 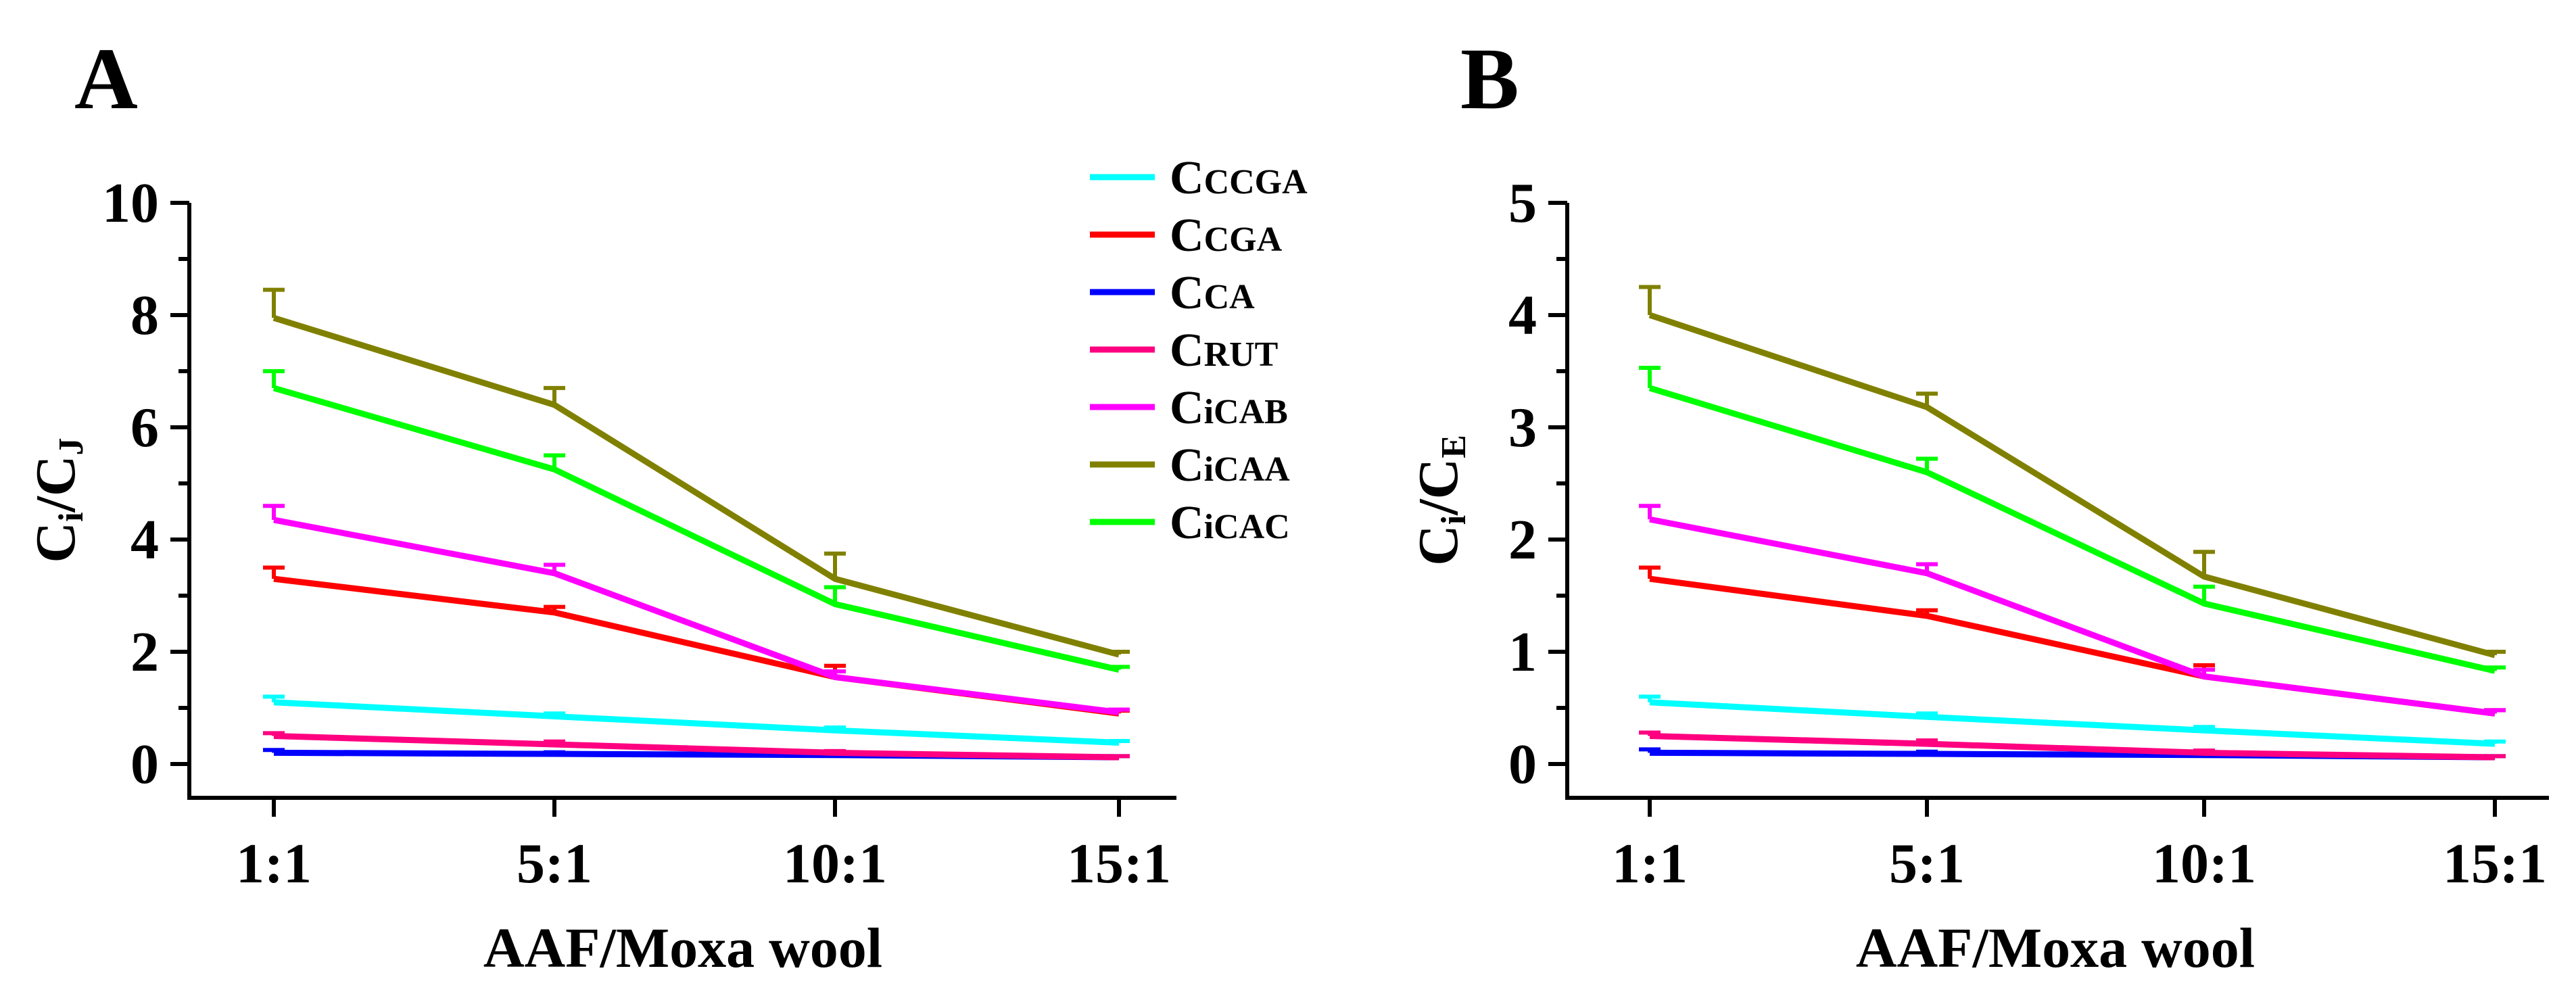 I want to click on panel-label-b: B, so click(x=1489, y=79).